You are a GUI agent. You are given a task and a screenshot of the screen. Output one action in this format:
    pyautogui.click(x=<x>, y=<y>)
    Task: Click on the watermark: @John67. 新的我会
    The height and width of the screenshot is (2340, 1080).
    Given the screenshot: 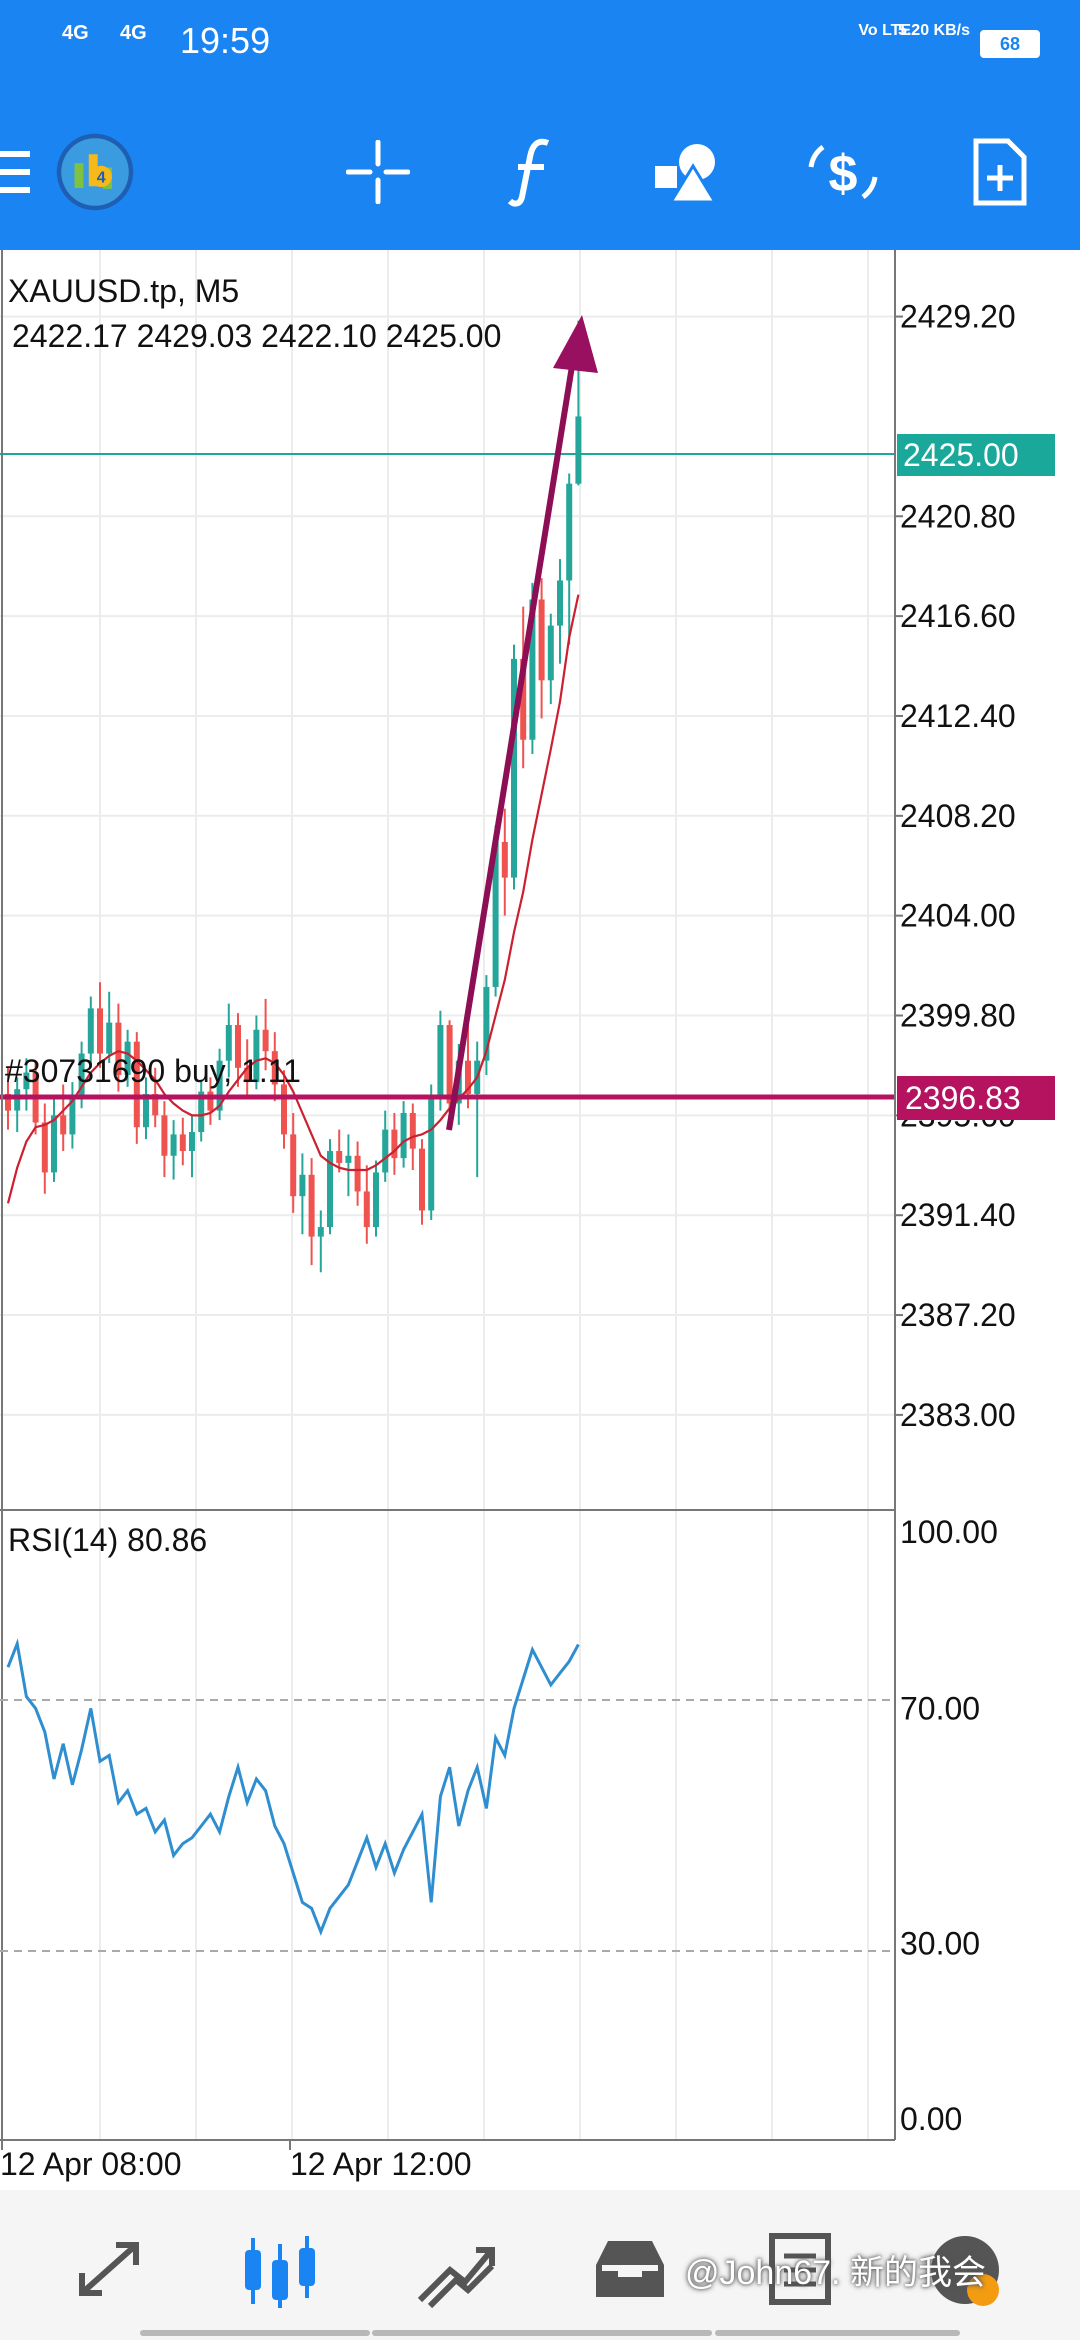 What is the action you would take?
    pyautogui.click(x=835, y=2273)
    